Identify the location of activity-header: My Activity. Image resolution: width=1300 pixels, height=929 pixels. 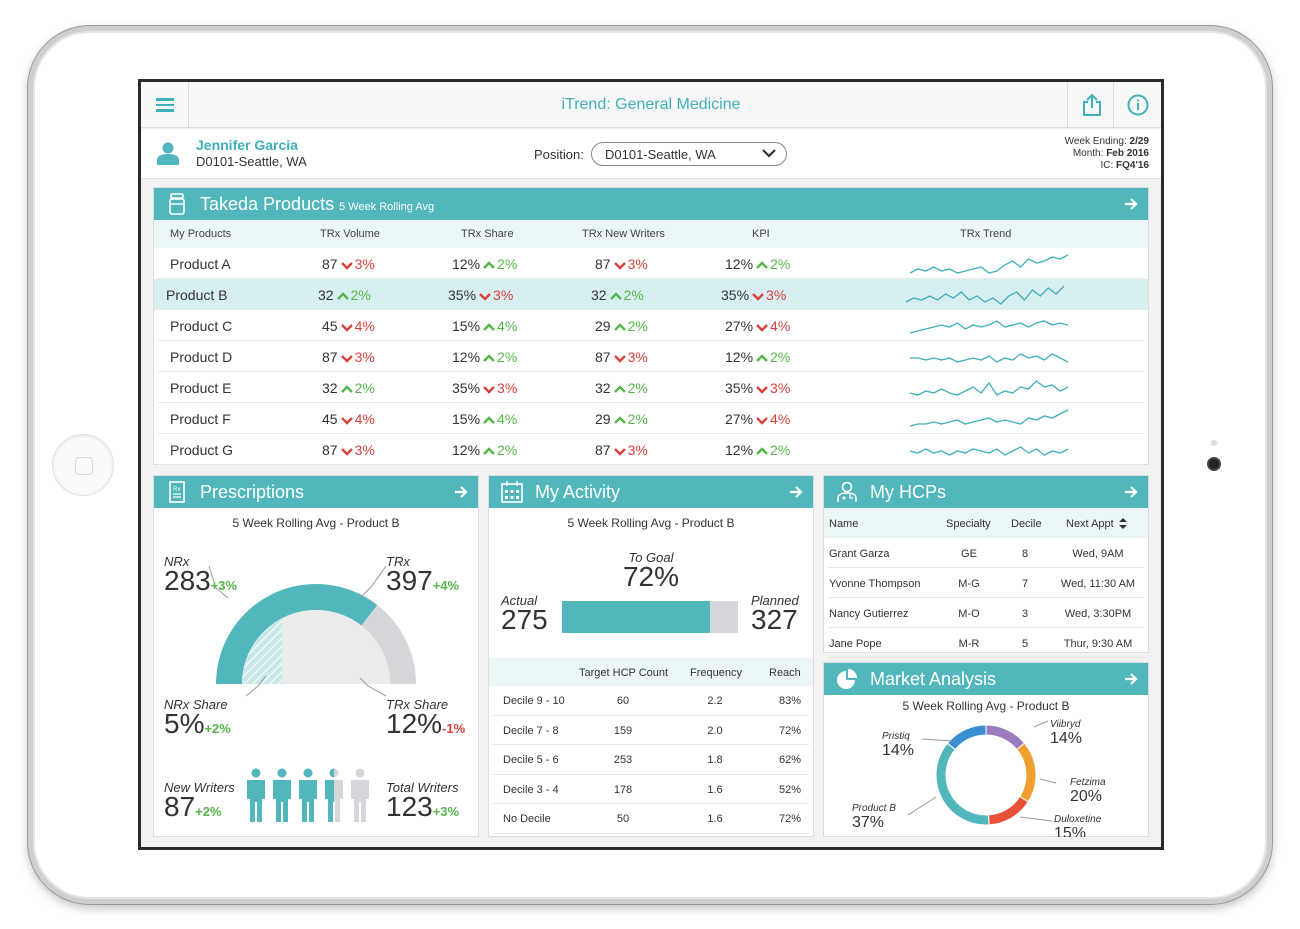
(651, 492).